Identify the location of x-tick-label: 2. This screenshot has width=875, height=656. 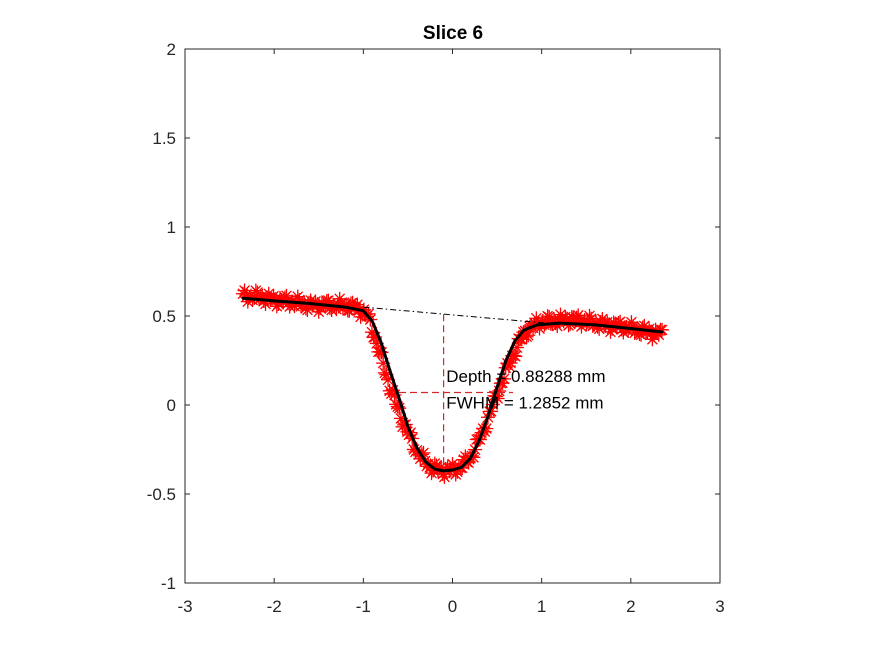
(630, 606).